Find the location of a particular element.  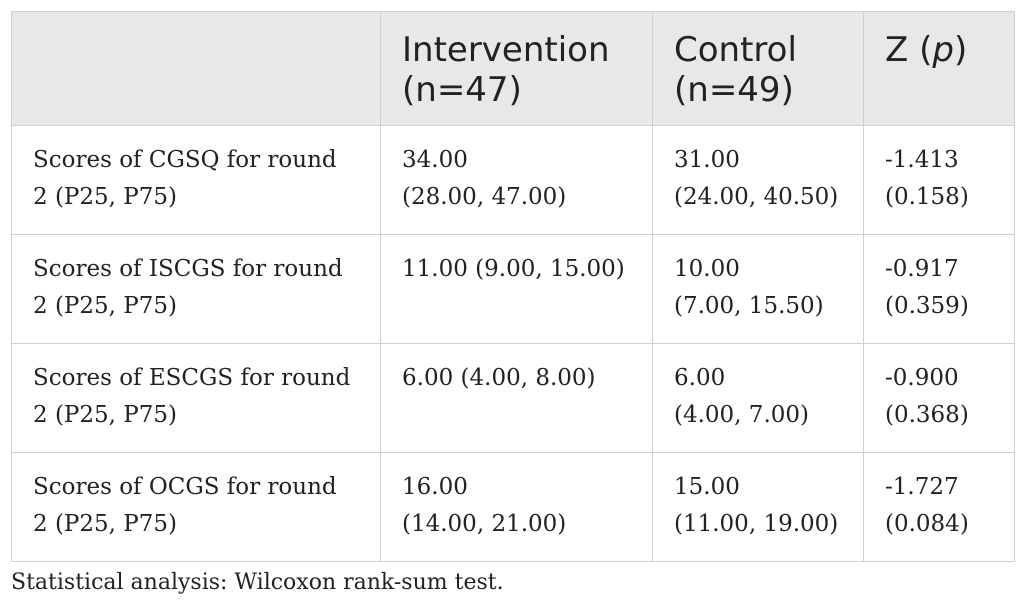

control-cell: 15.00 (11.00, 19.00) is located at coordinates (758, 507).